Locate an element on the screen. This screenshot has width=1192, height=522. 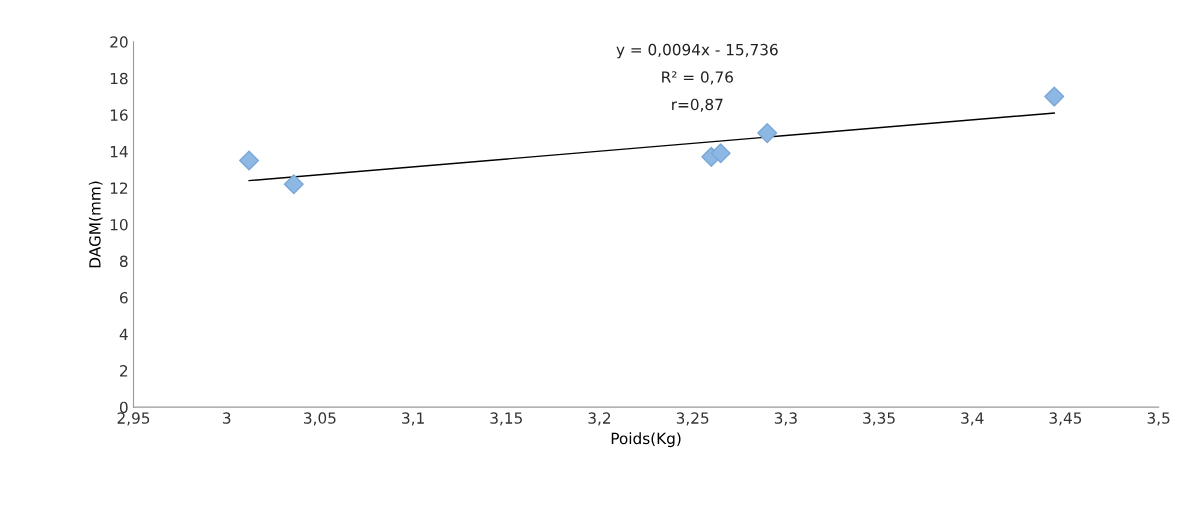
x-axis-title: Poids(Kg) is located at coordinates (646, 440).